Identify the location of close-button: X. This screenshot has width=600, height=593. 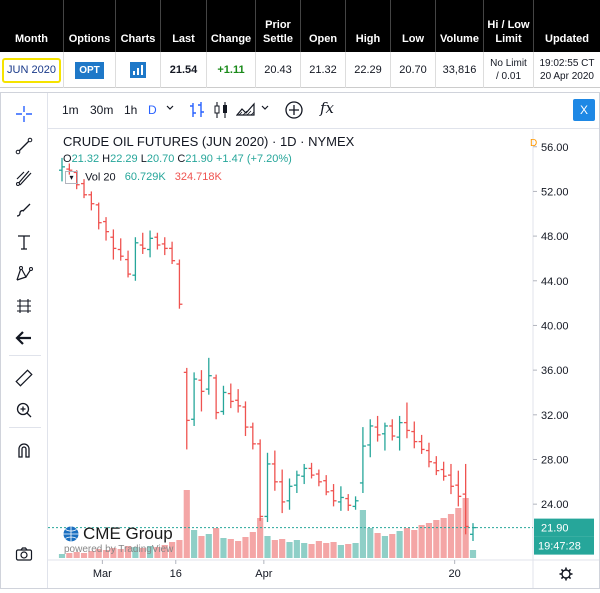
(584, 110).